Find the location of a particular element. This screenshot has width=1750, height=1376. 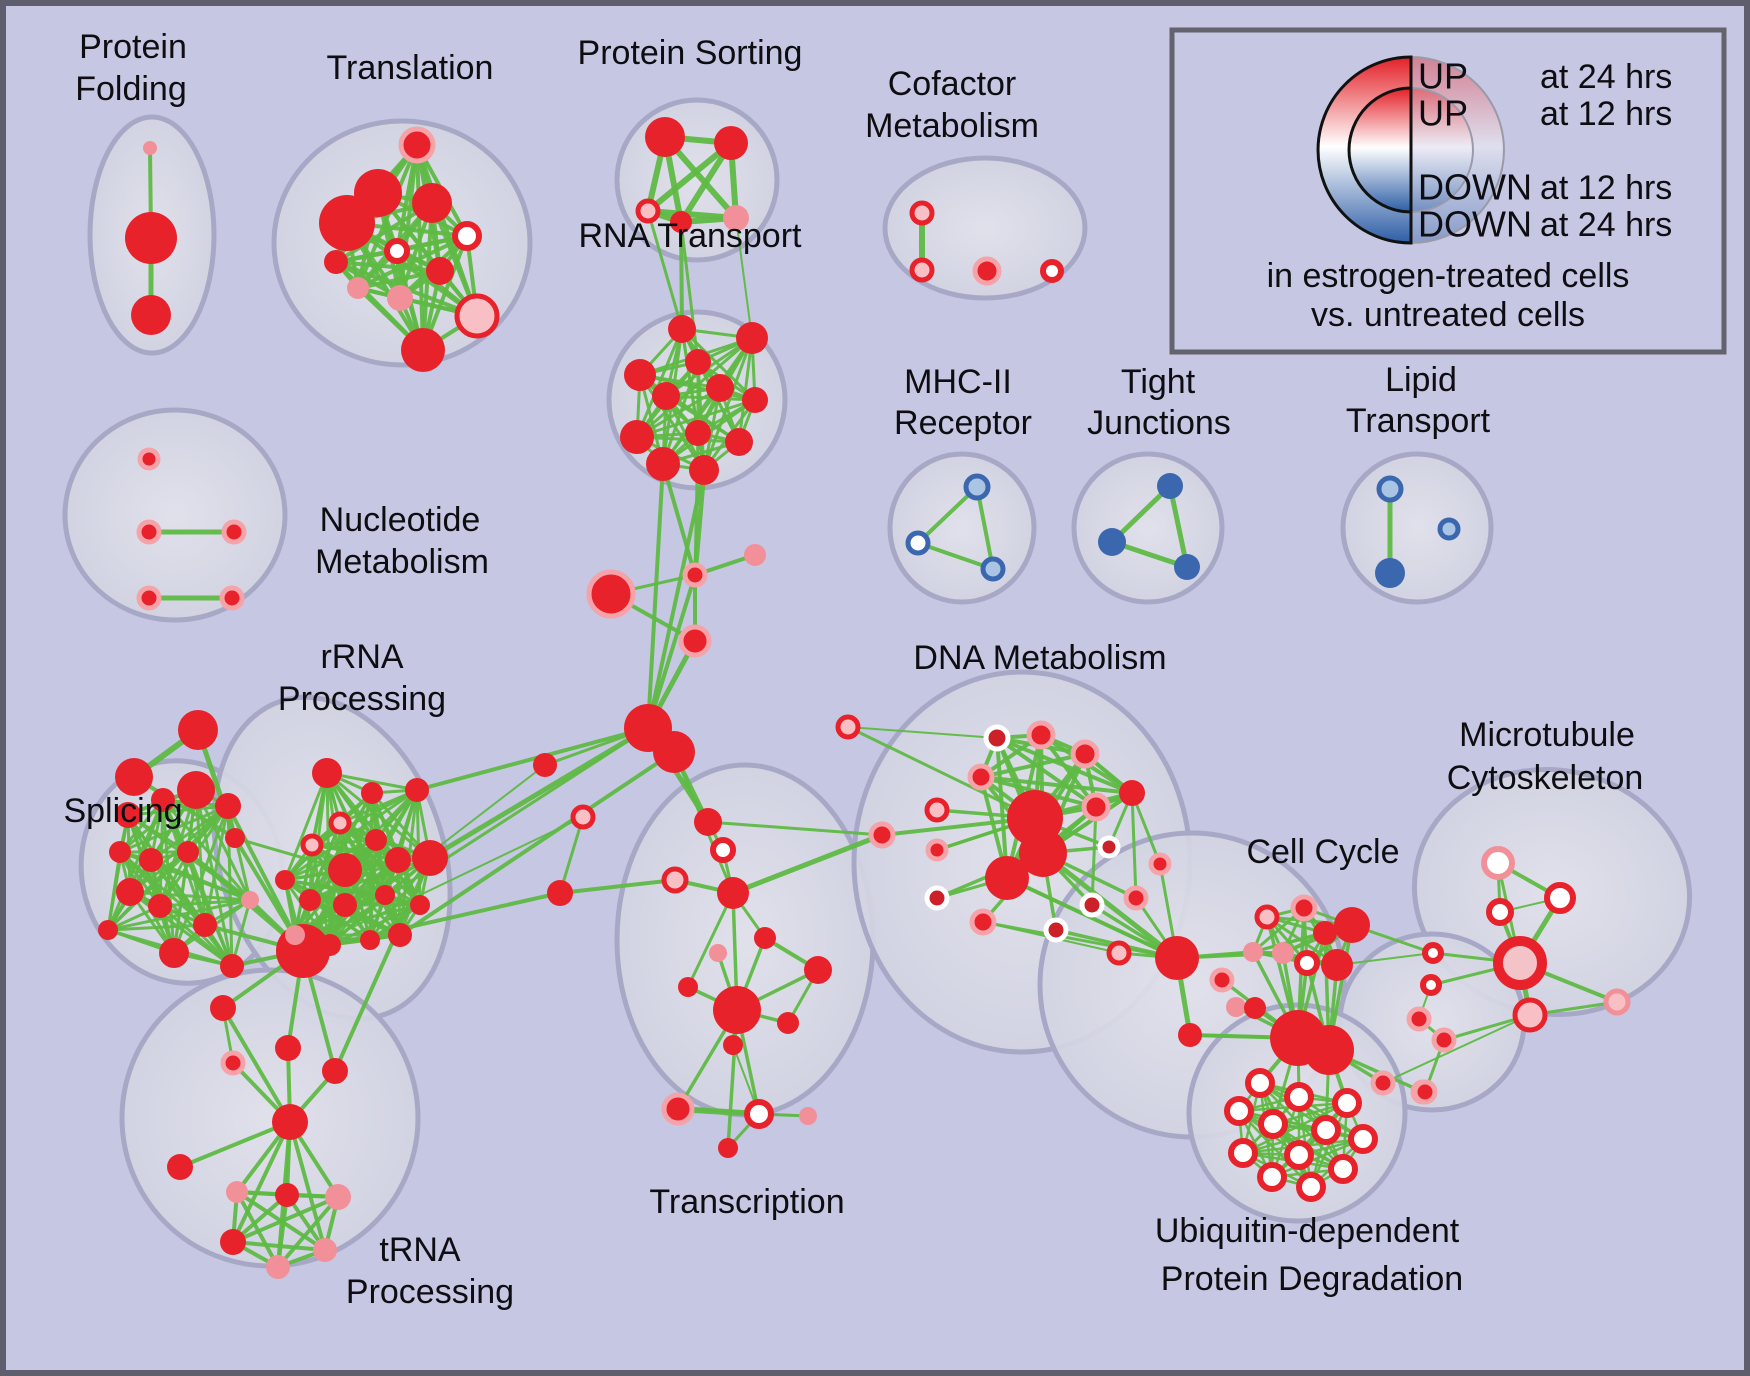

cluster-label-rrna-processing: Processing is located at coordinates (362, 699).